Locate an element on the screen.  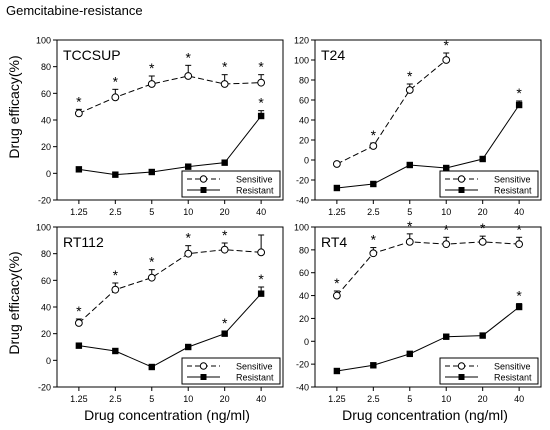
panel-title: RT112 is located at coordinates (83, 242).